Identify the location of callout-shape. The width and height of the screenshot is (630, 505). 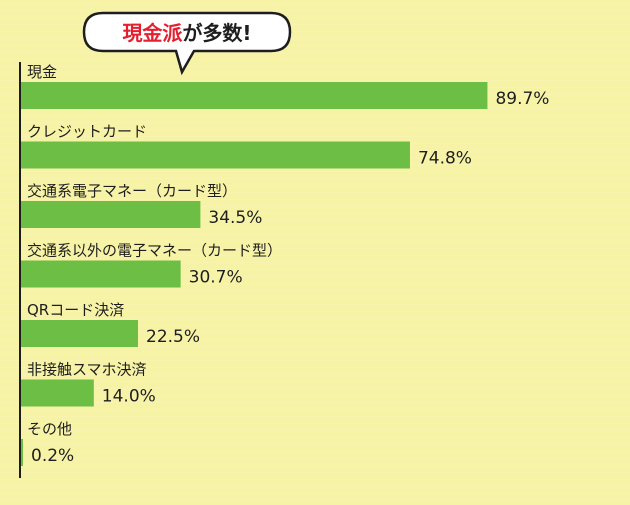
(187, 43).